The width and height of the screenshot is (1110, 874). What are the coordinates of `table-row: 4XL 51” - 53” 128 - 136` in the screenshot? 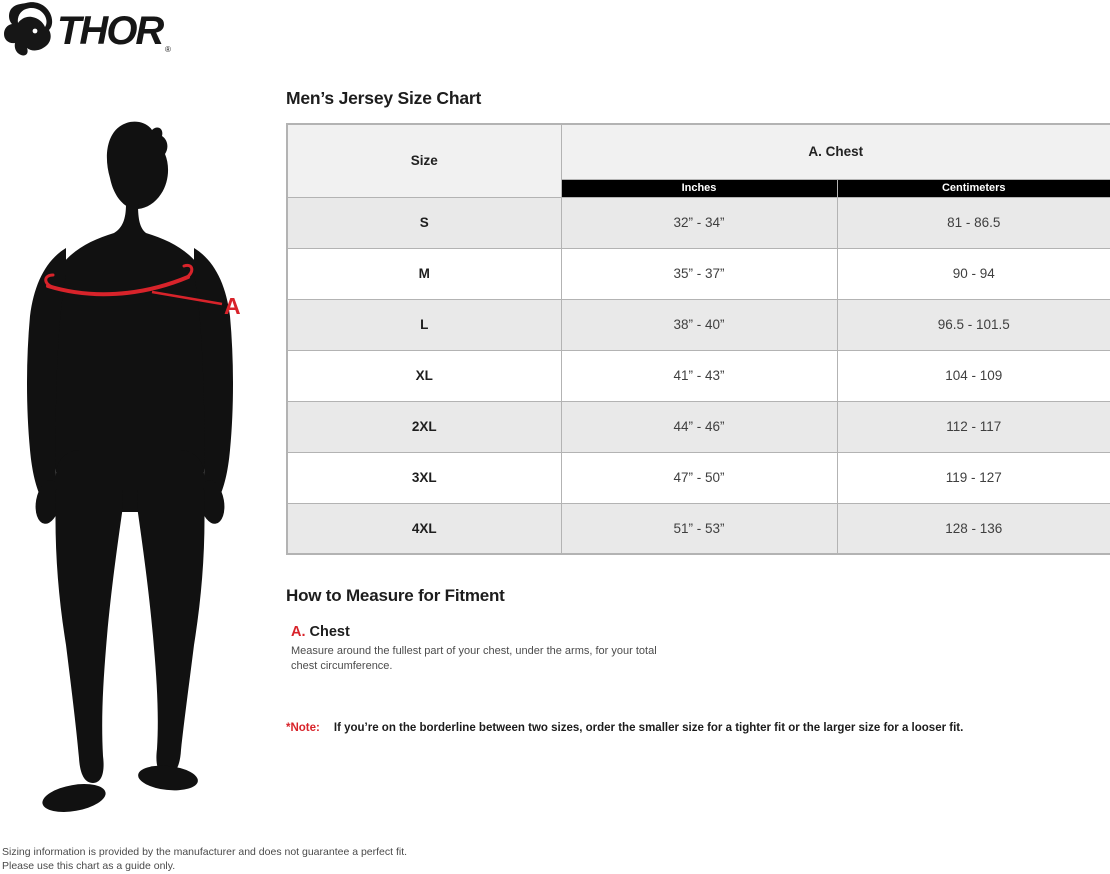 It's located at (698, 528).